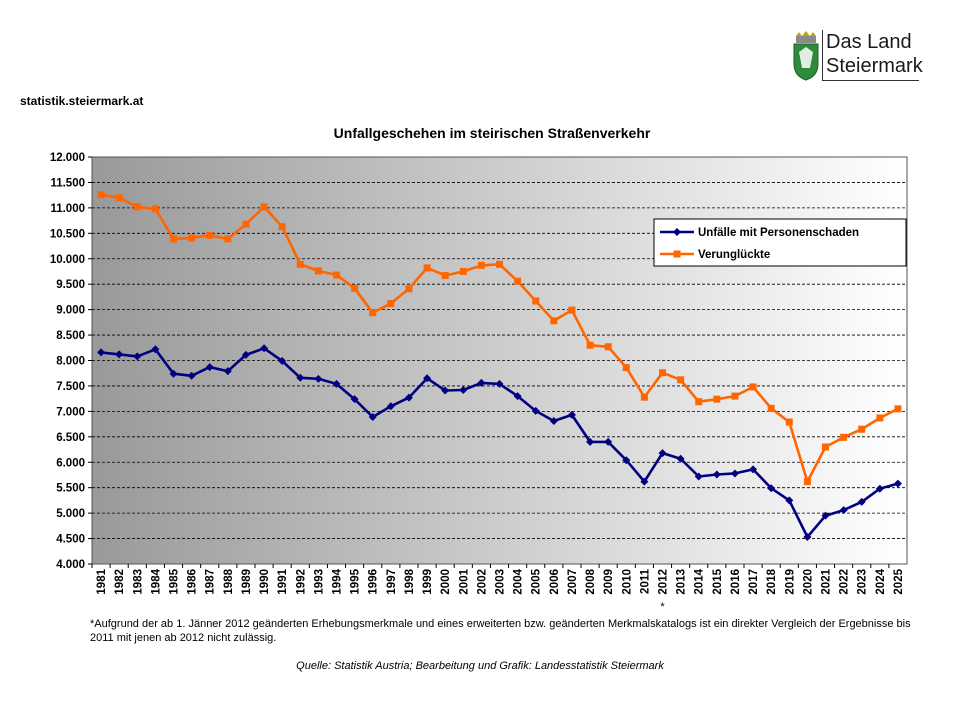 The image size is (960, 720). Describe the element at coordinates (229, 581) in the screenshot. I see `x-tick-label: 1988` at that location.